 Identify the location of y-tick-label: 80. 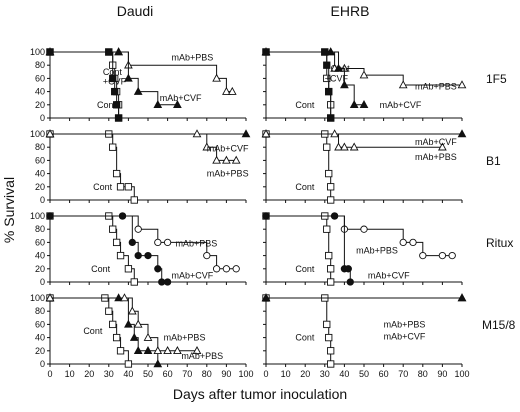
(40, 147).